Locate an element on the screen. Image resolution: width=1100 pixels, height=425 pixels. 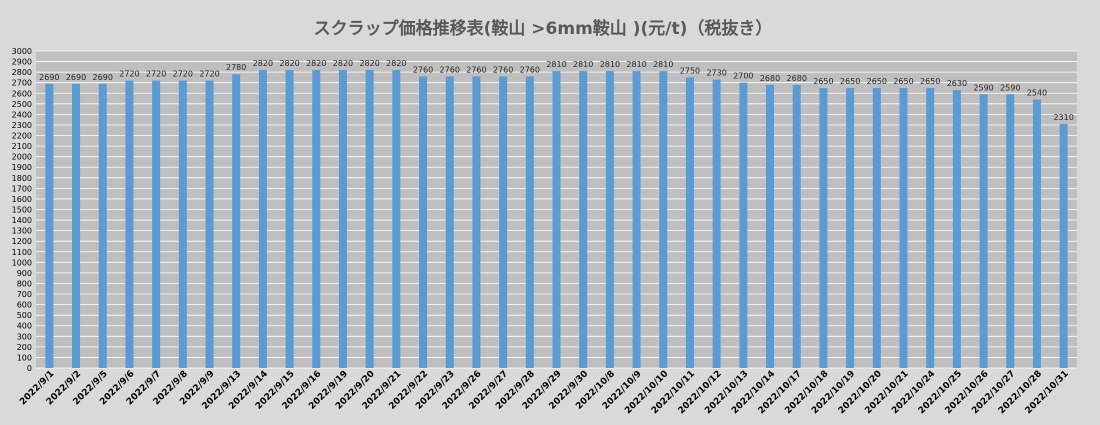
y-tick-label: 2300 is located at coordinates (22, 125).